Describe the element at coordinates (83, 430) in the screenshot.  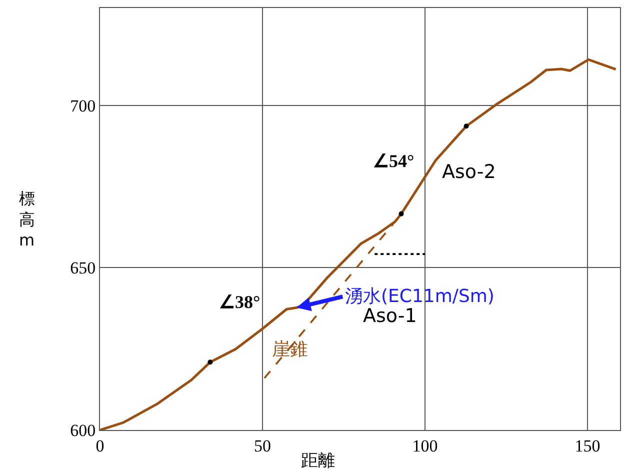
I see `y-tick-label: 600` at that location.